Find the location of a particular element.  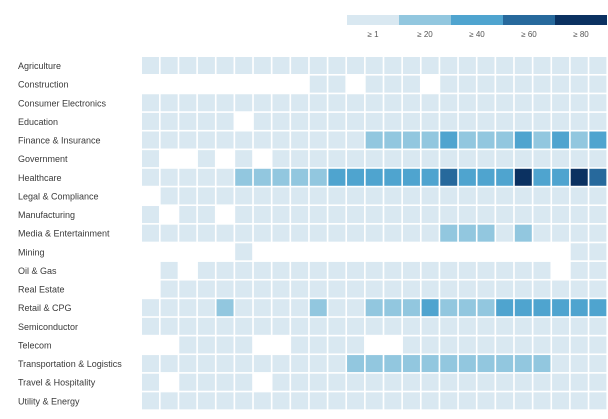

row-label: Construction is located at coordinates (43, 85).